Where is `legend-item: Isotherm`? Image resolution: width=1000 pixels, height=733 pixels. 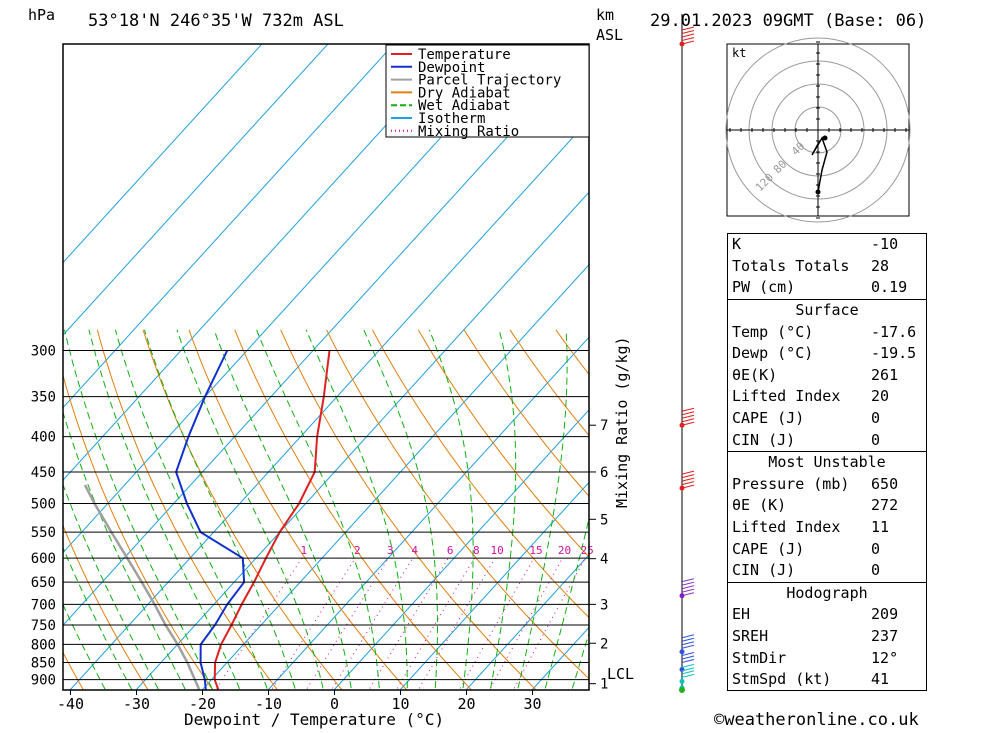
legend-item: Isotherm is located at coordinates (451, 119).